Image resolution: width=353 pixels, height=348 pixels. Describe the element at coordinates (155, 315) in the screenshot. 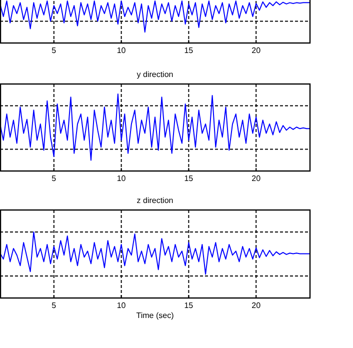

I see `x-axis-title: Time (sec)` at that location.